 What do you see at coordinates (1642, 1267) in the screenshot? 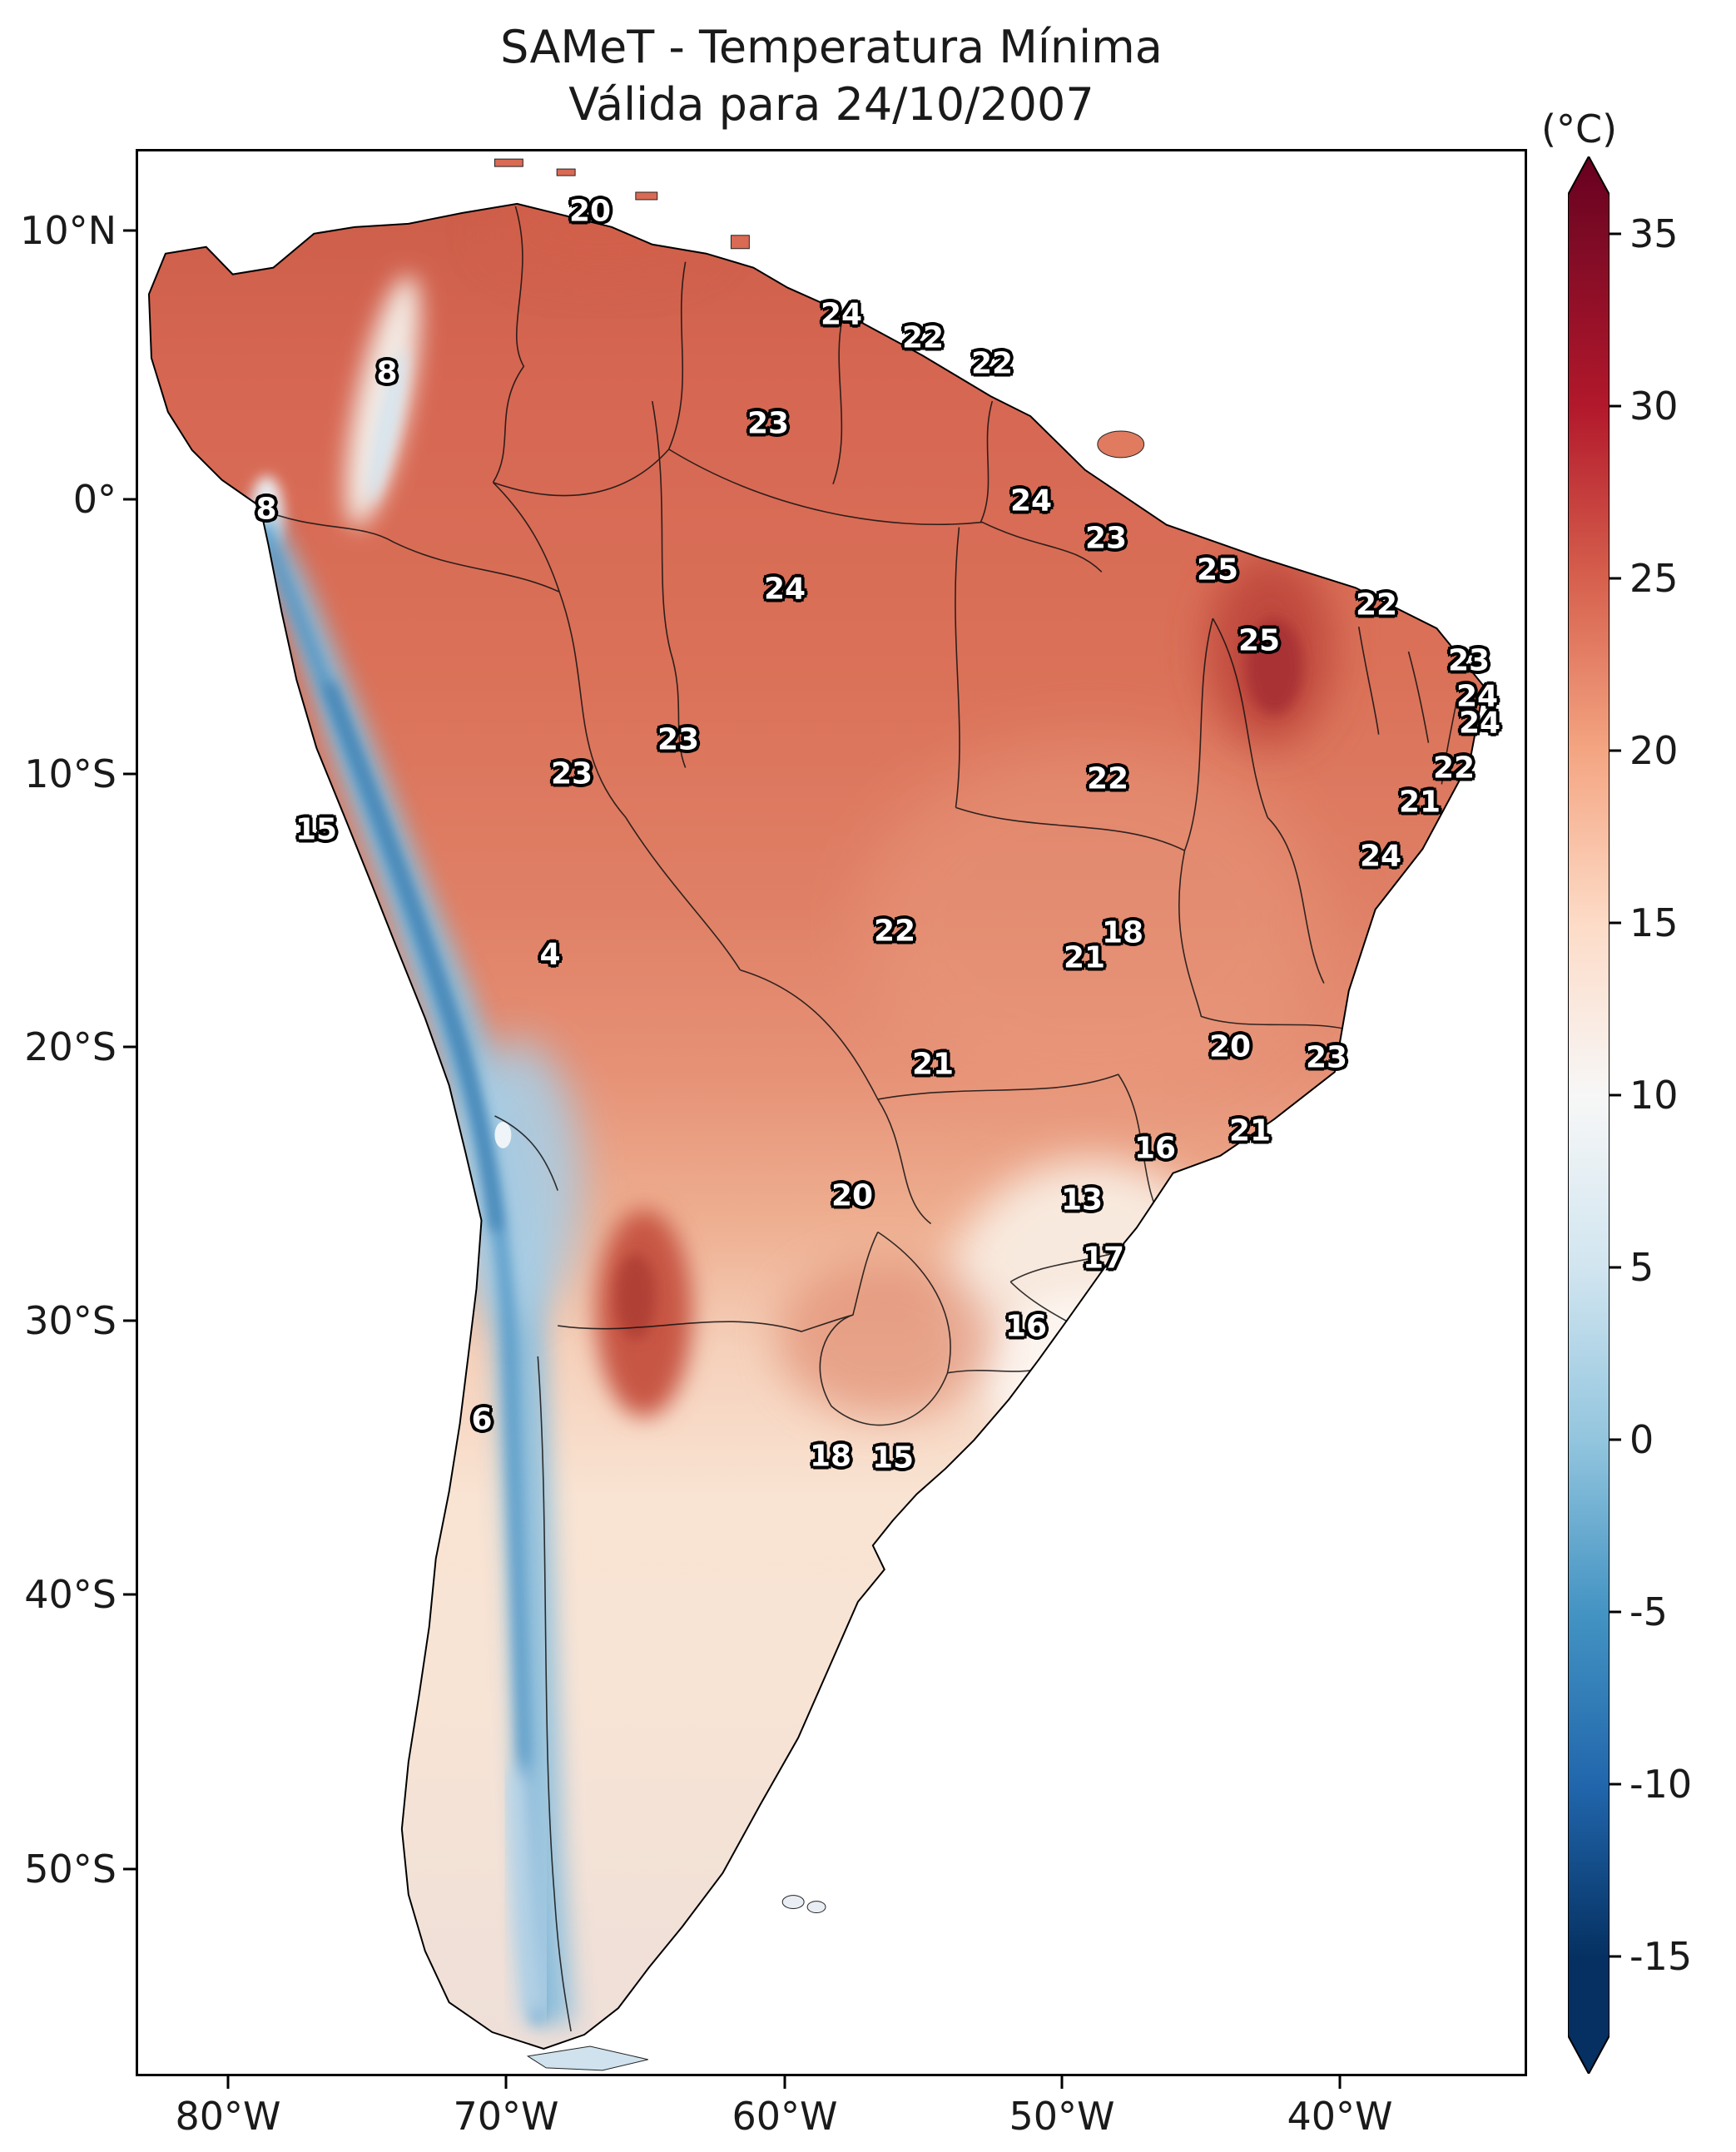
I see `colorbar-tick-label: 5` at bounding box center [1642, 1267].